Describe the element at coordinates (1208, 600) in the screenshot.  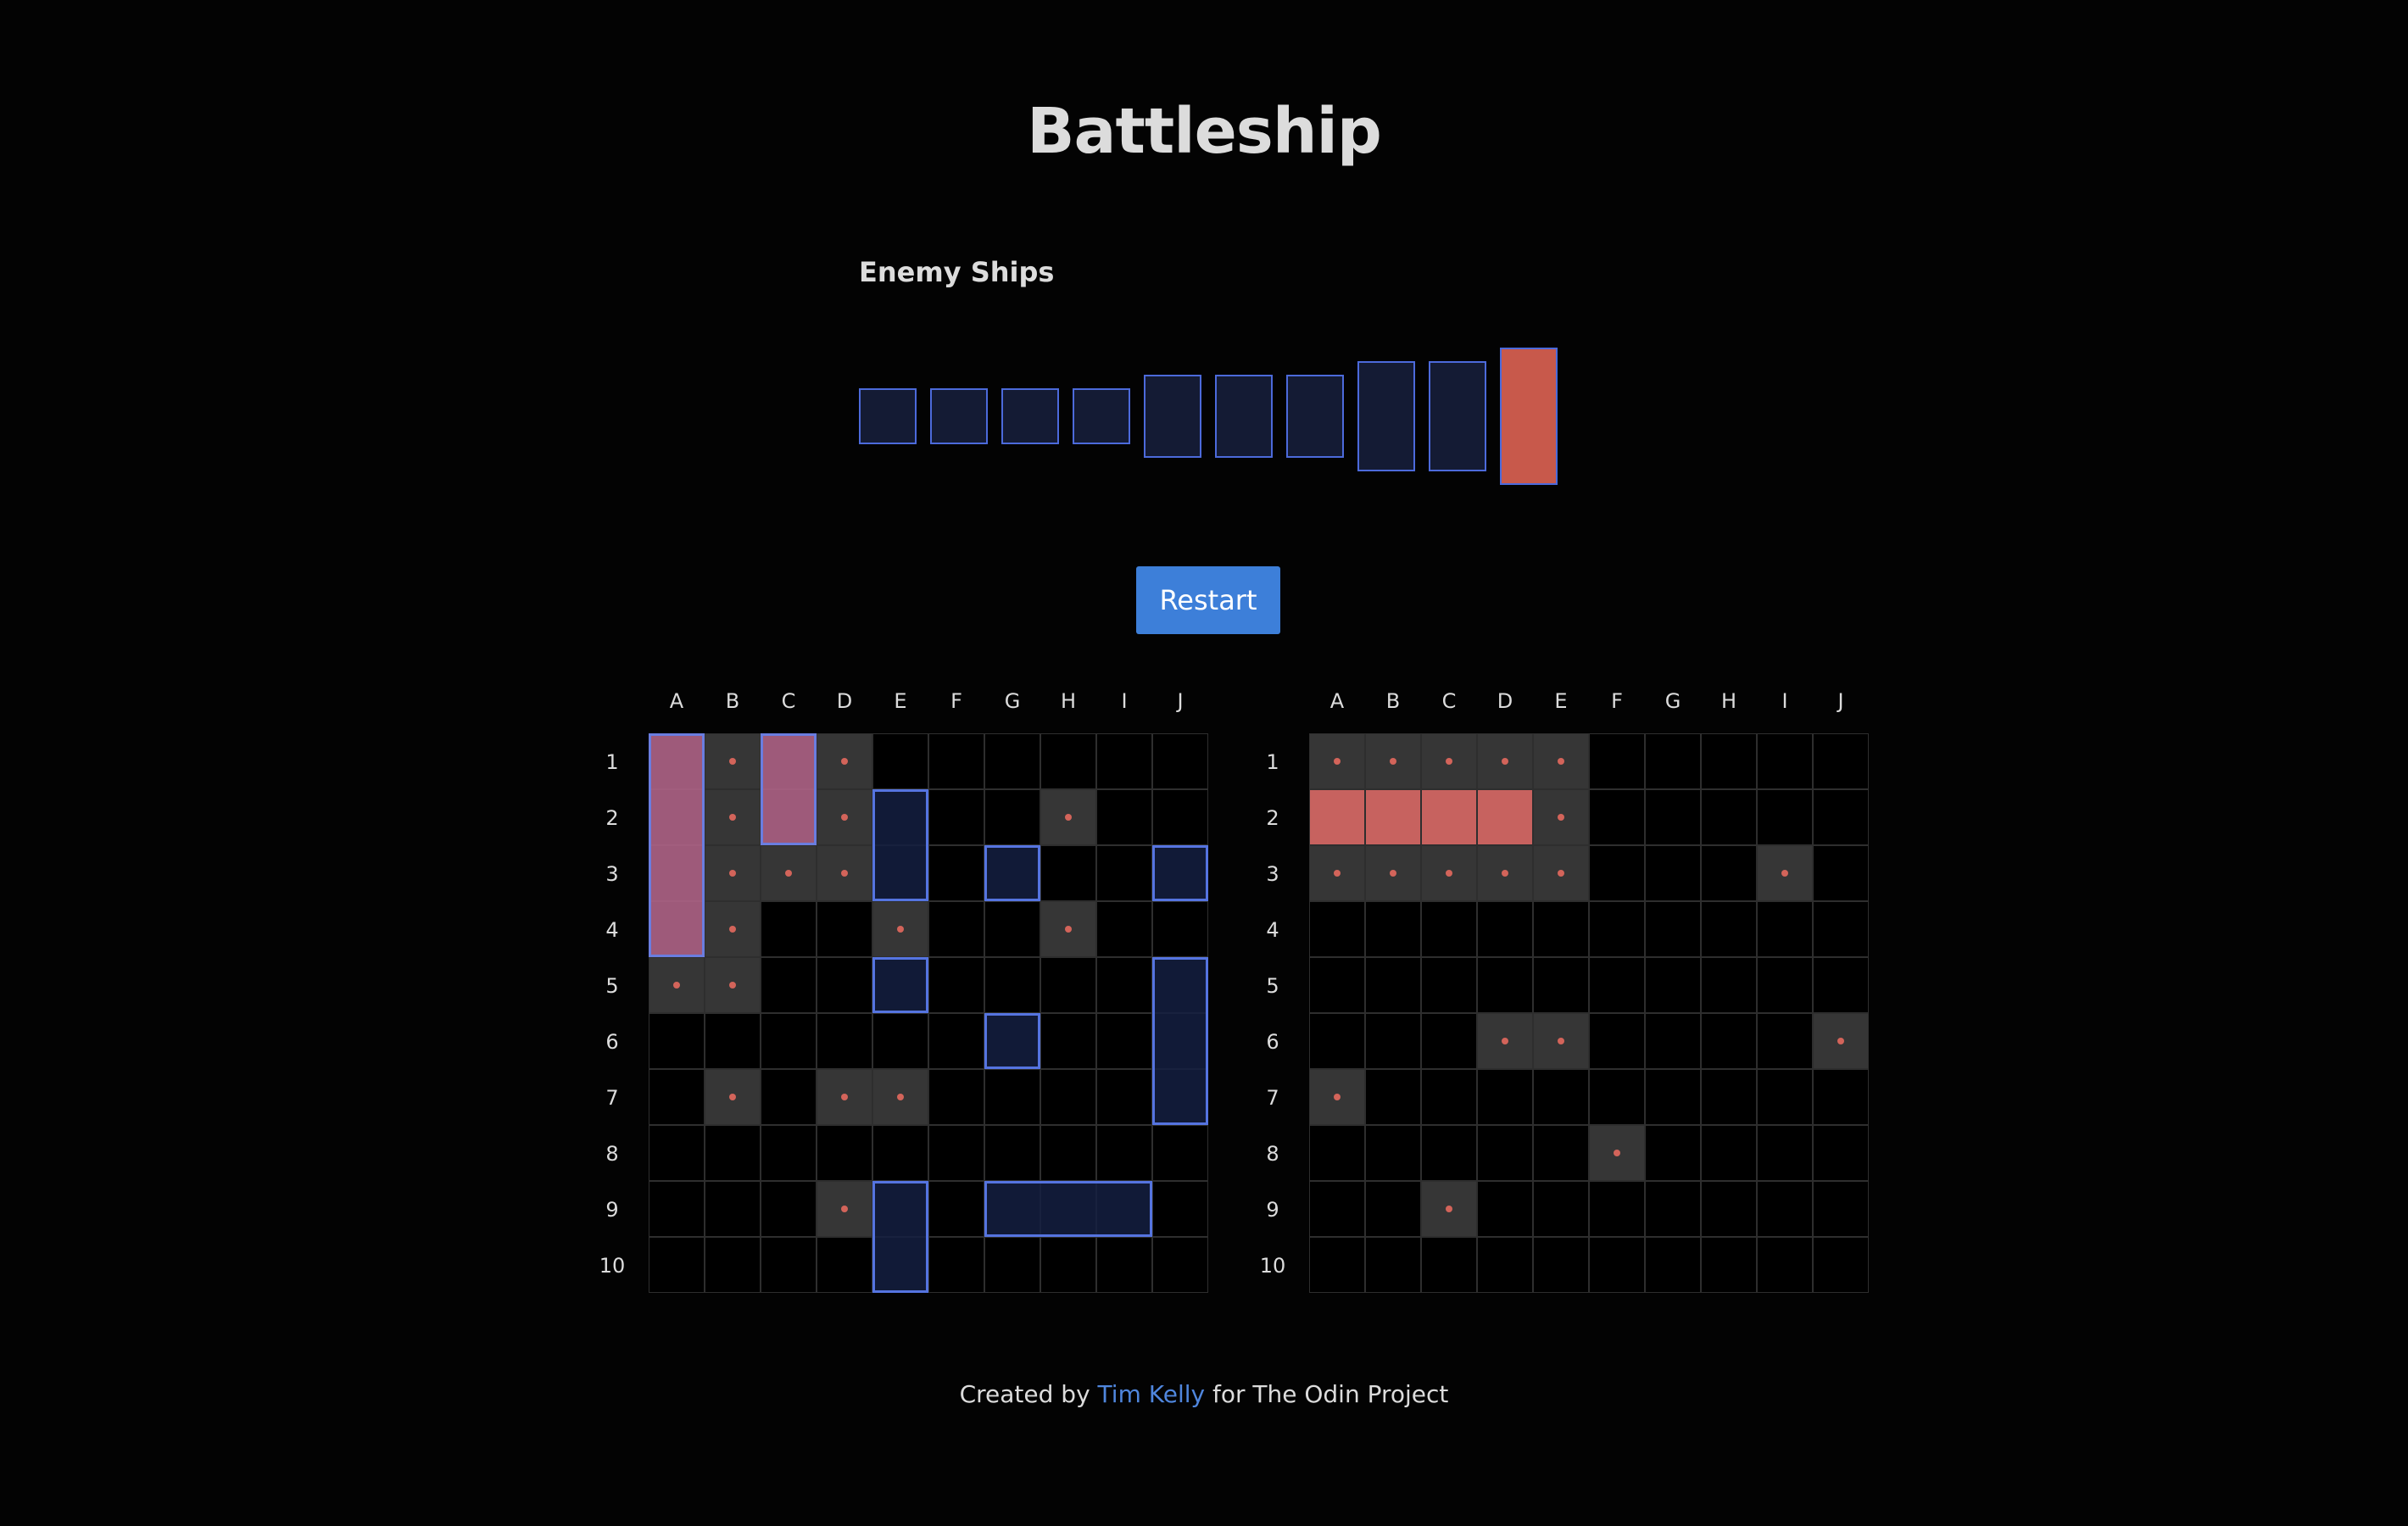
I see `restart-button: Restart` at that location.